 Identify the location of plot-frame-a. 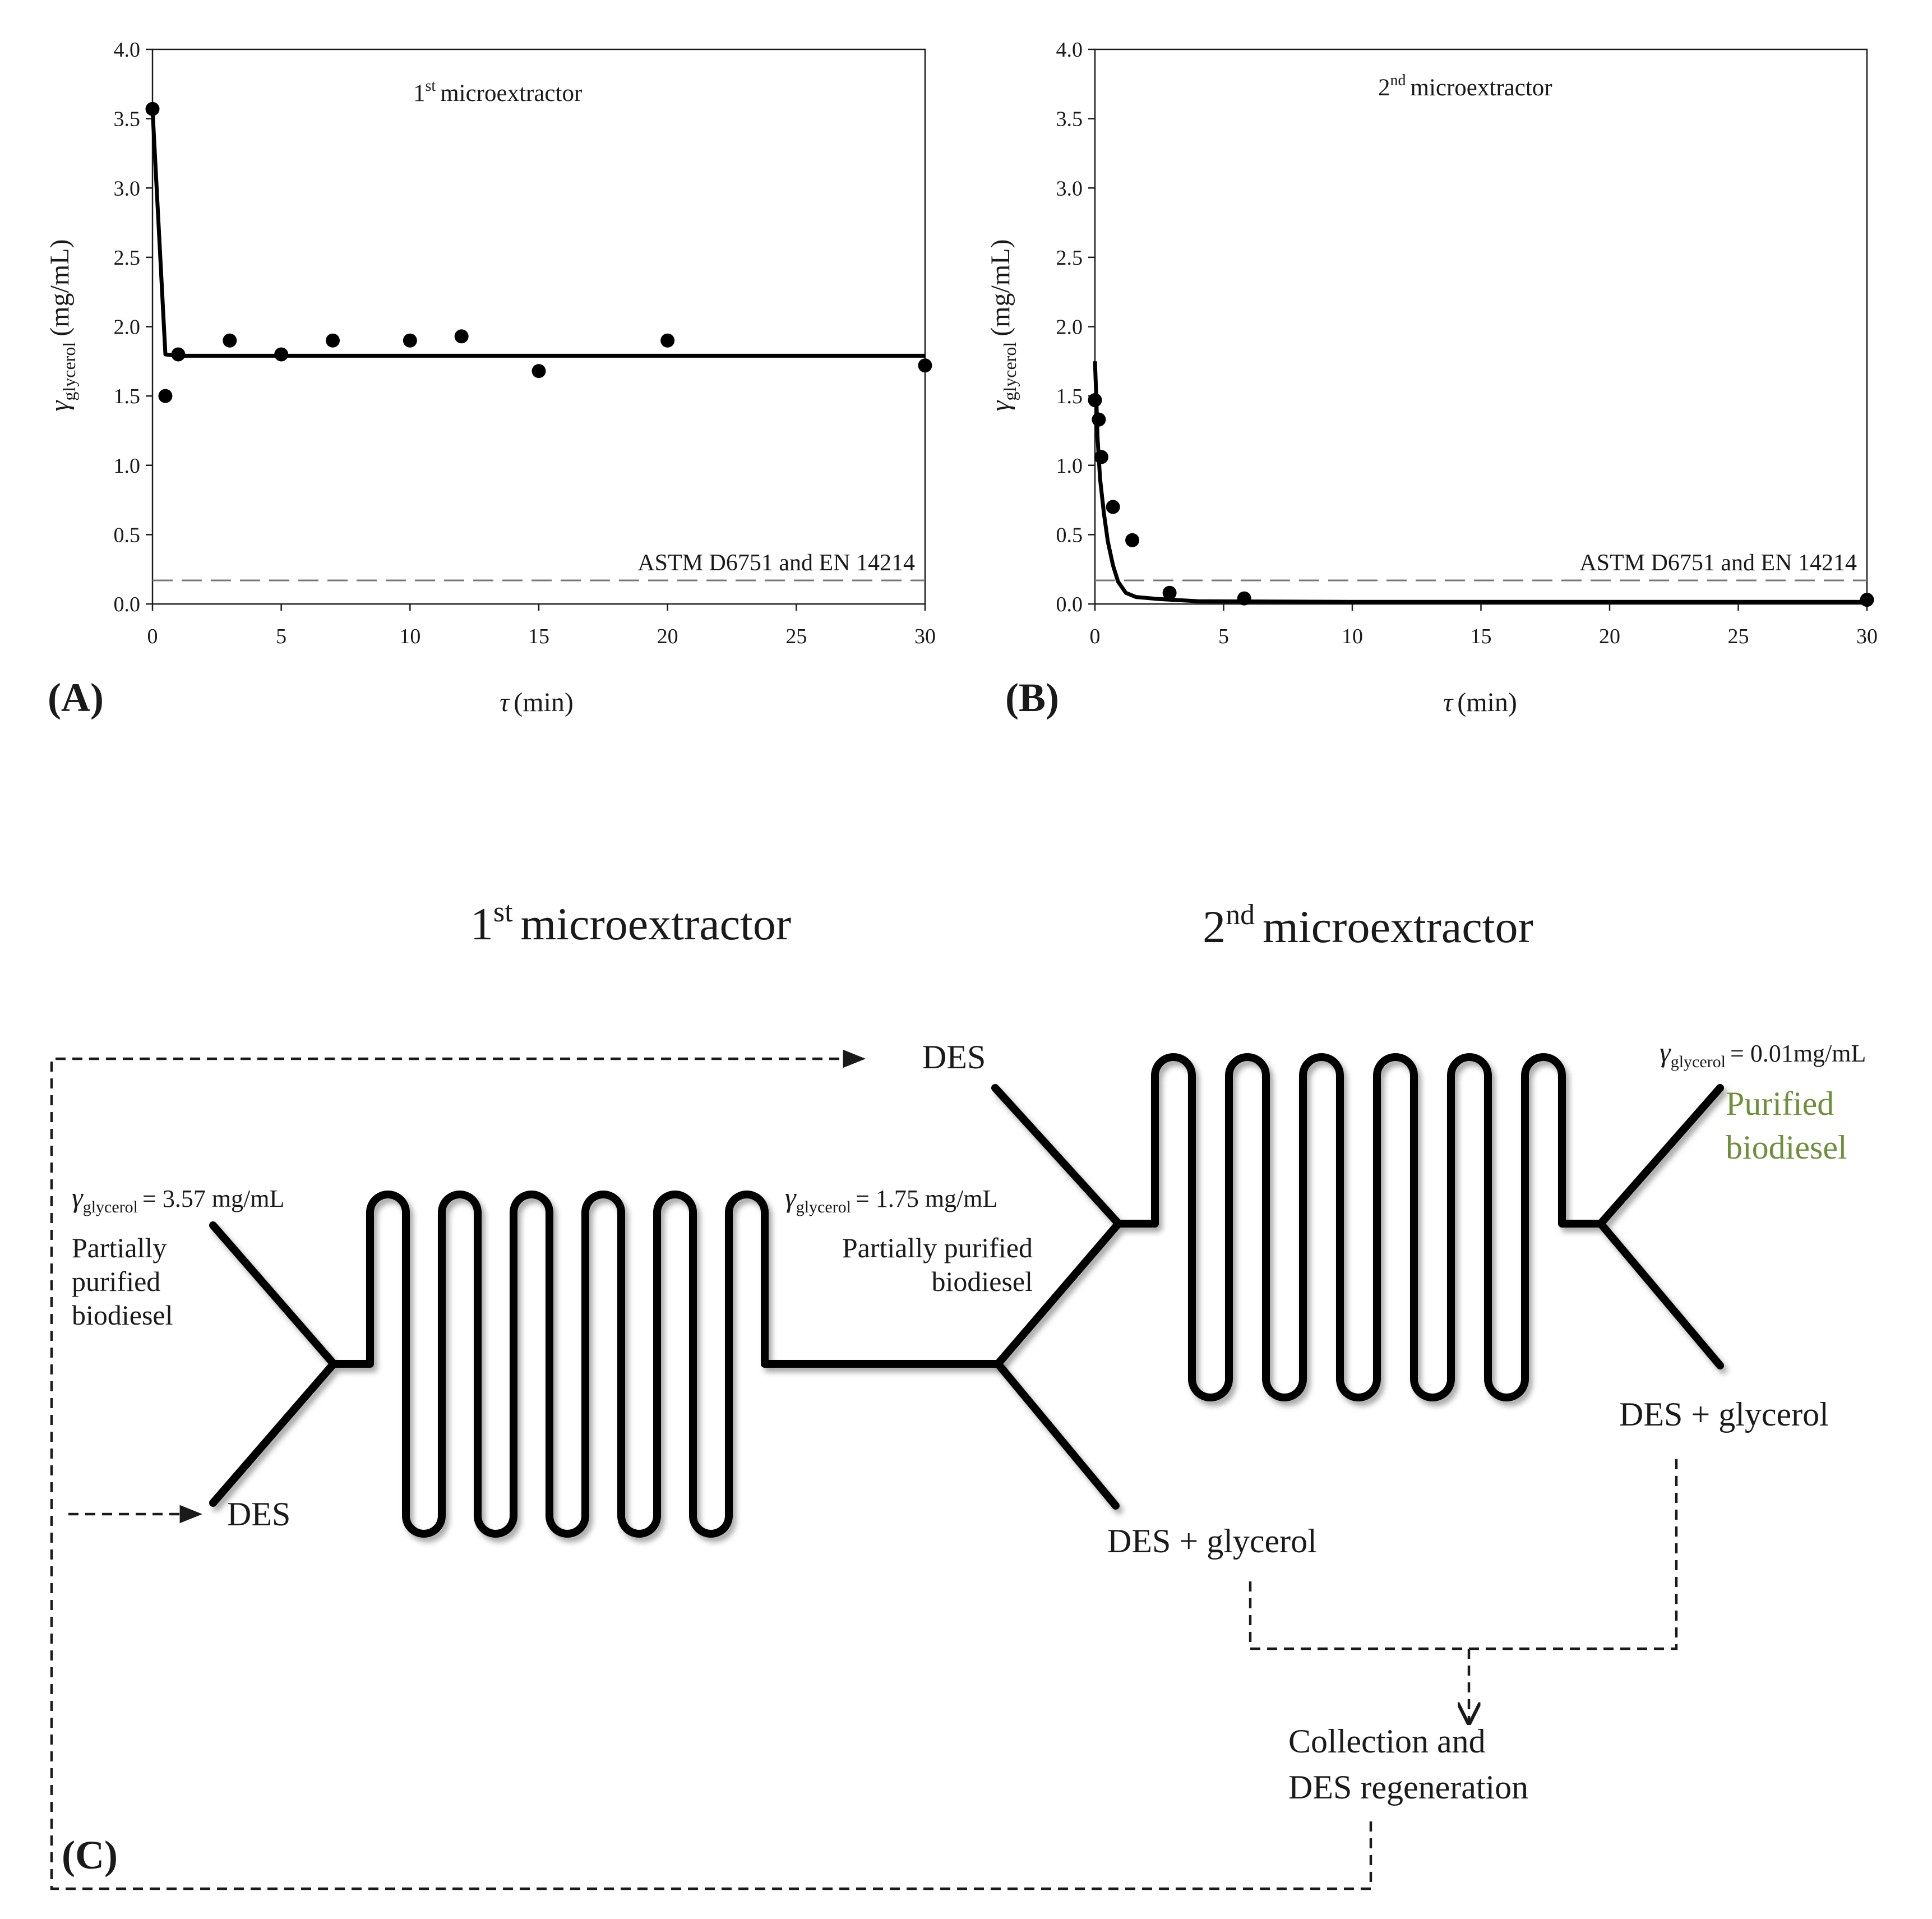
(538, 327).